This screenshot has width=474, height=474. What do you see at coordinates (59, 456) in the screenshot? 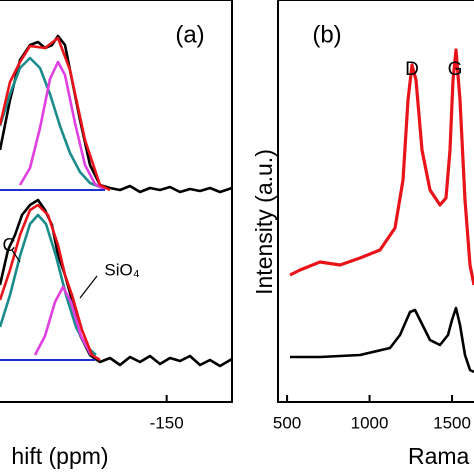
I see `x-axis-label: hift (ppm)` at bounding box center [59, 456].